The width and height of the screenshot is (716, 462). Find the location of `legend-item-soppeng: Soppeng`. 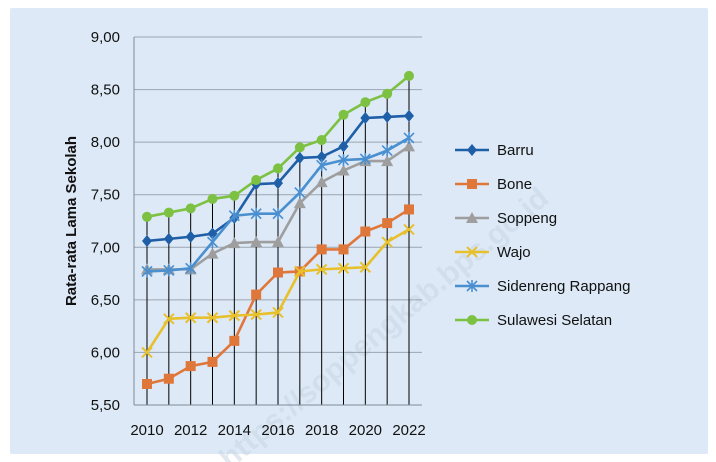

legend-item-soppeng: Soppeng is located at coordinates (506, 218).